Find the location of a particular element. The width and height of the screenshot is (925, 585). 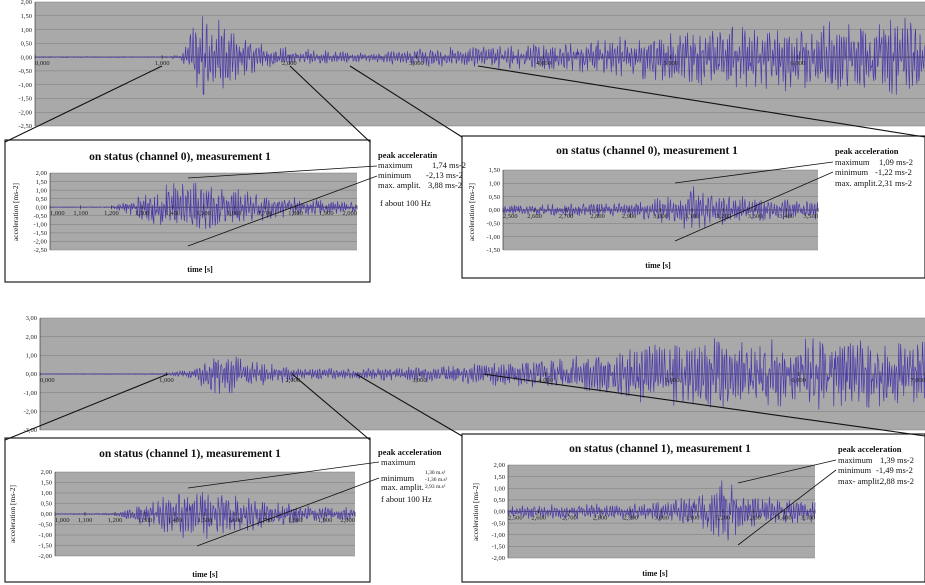

x-tick-label: 1,600 is located at coordinates (234, 213).